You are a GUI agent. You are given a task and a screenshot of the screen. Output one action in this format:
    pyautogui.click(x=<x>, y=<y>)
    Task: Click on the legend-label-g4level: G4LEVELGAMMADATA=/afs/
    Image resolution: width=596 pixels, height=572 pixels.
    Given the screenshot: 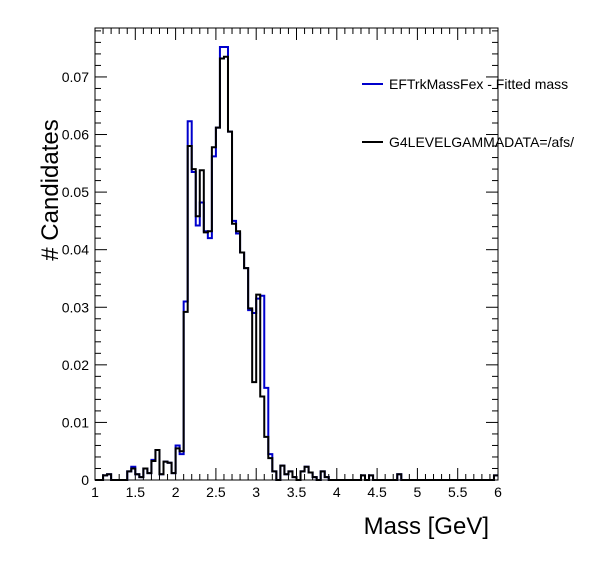 What is the action you would take?
    pyautogui.click(x=481, y=142)
    